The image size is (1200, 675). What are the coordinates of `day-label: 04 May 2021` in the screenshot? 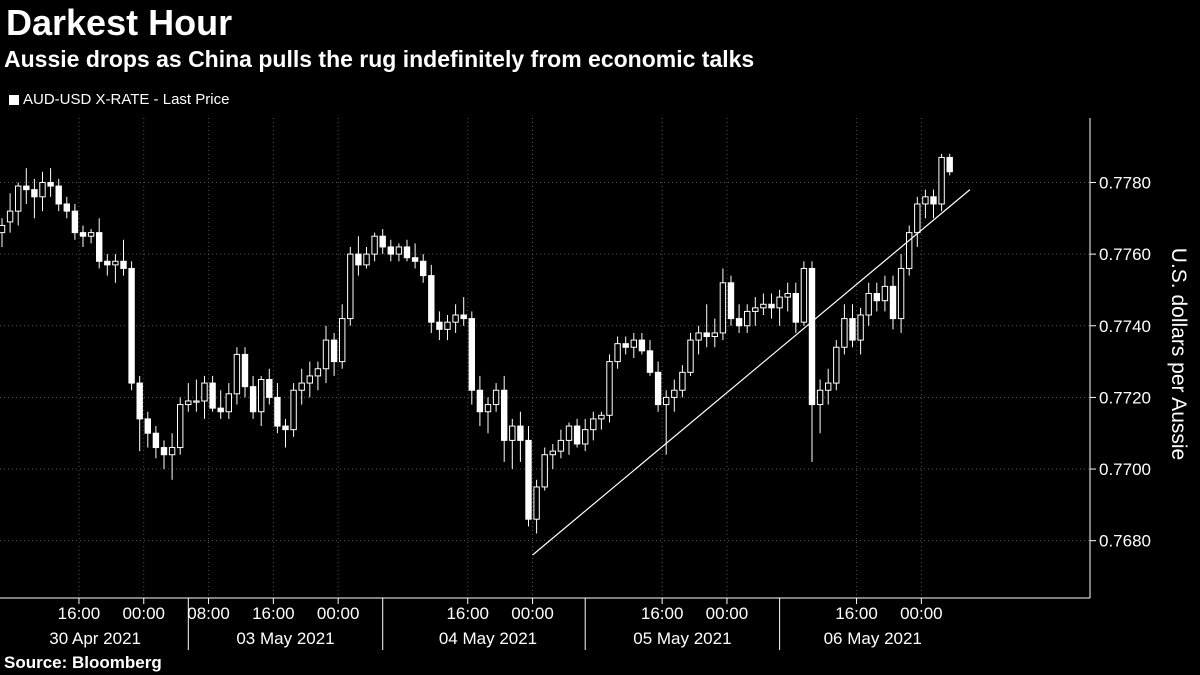 It's located at (488, 638).